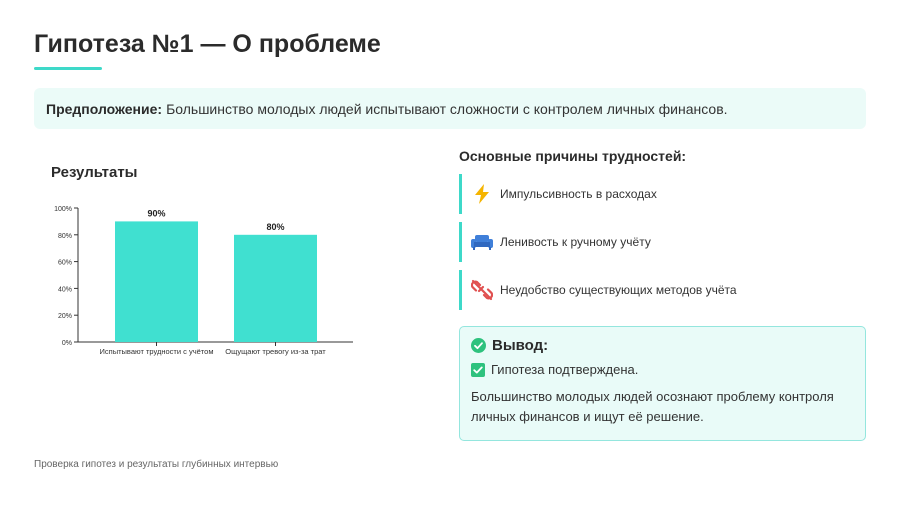 This screenshot has width=900, height=506. Describe the element at coordinates (478, 345) in the screenshot. I see `check-circle-icon` at that location.